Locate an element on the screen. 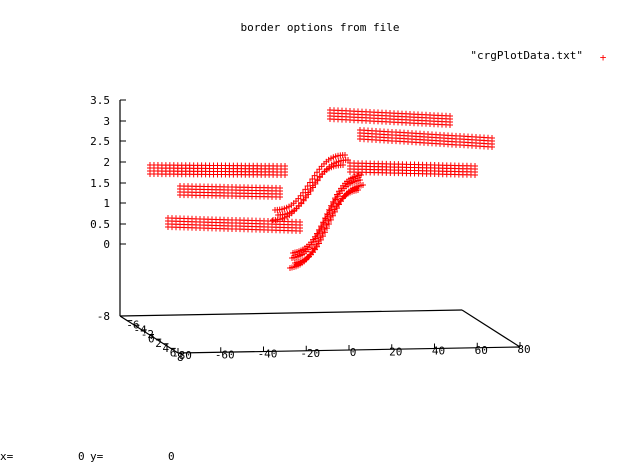 This screenshot has width=640, height=463. base-right-edge is located at coordinates (491, 328).